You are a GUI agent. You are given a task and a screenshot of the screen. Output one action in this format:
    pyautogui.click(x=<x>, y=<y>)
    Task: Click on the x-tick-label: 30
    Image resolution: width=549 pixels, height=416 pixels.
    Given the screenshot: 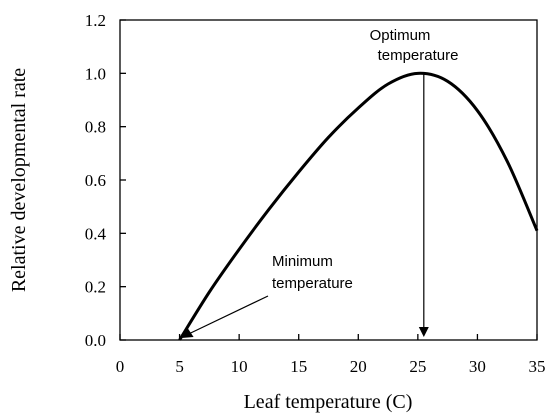 What is the action you would take?
    pyautogui.click(x=477, y=366)
    